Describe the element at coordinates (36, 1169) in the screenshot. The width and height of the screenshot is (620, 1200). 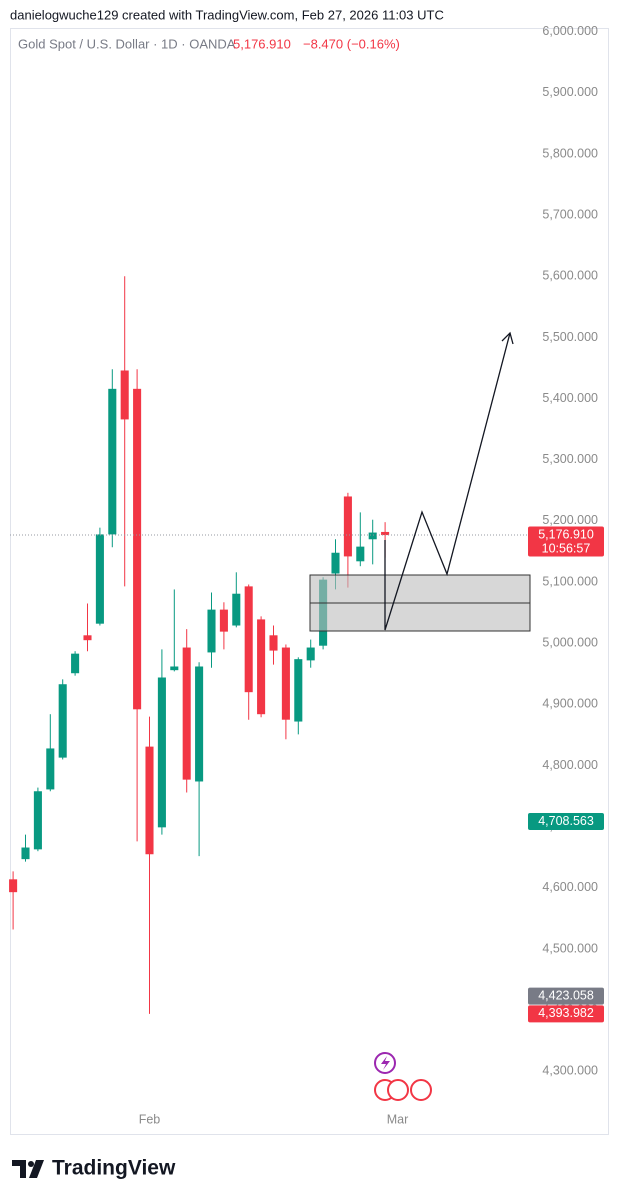
I see `logo-slash` at that location.